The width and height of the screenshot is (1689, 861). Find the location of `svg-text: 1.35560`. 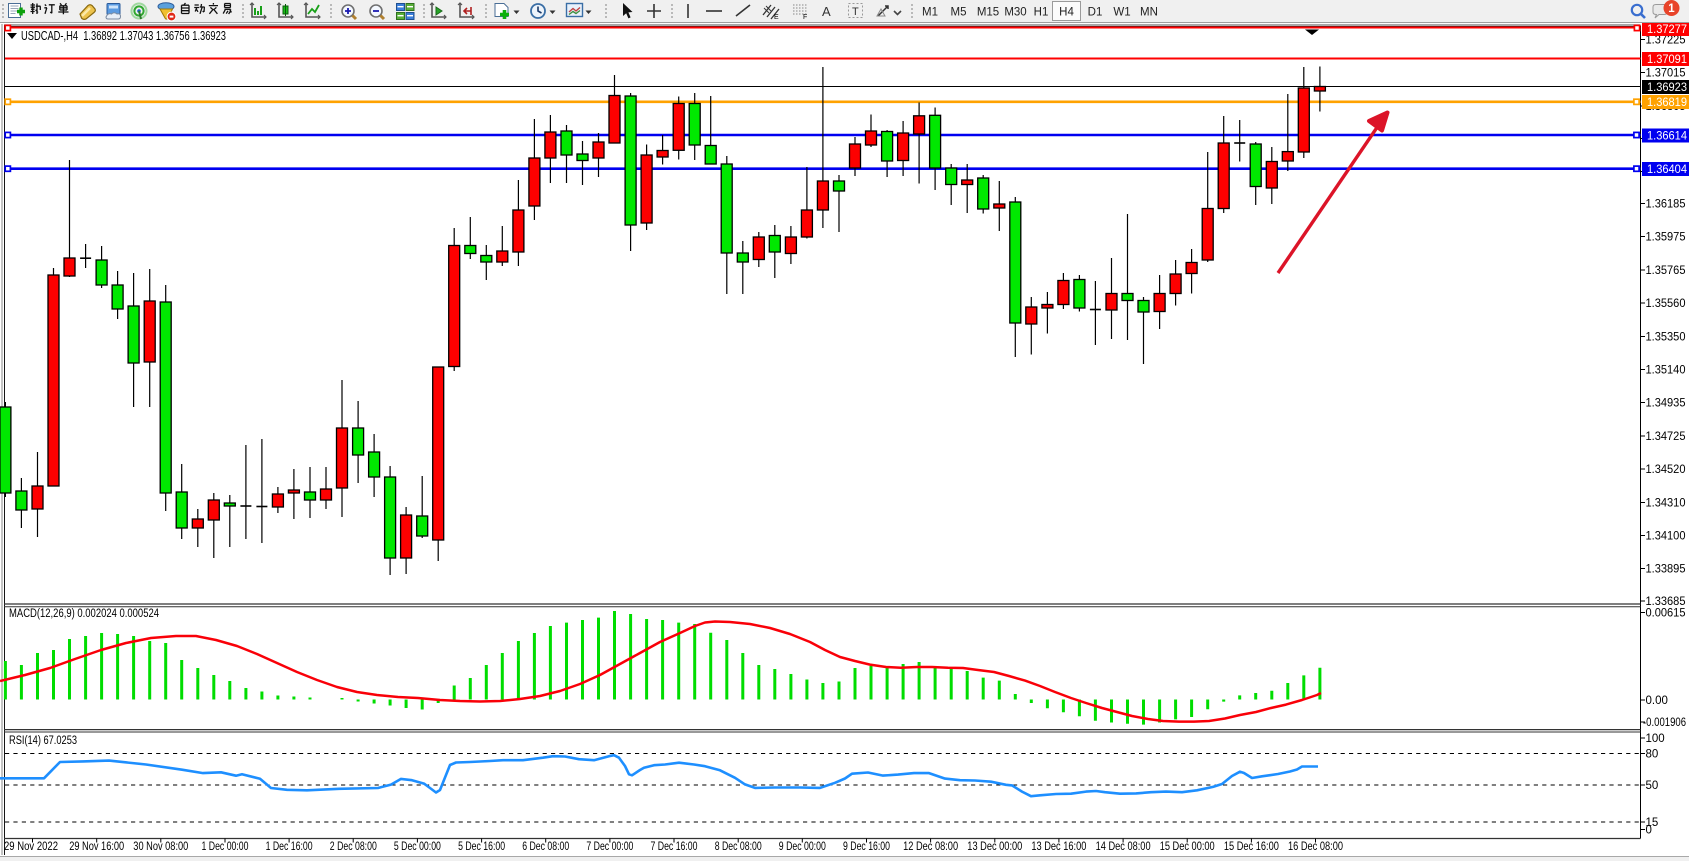

svg-text: 1.35560 is located at coordinates (1666, 304).